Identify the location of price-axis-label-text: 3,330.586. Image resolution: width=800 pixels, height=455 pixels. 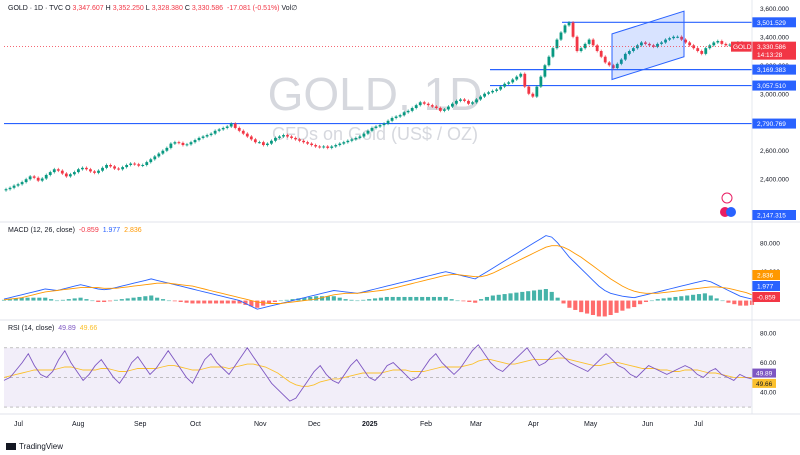
(771, 47).